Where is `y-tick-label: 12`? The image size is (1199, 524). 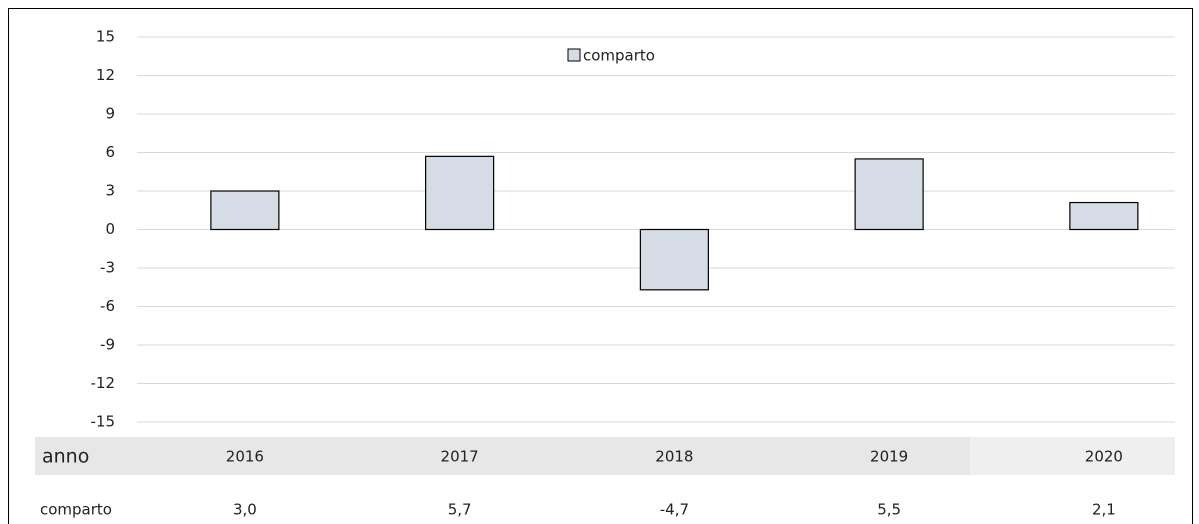
y-tick-label: 12 is located at coordinates (105, 75).